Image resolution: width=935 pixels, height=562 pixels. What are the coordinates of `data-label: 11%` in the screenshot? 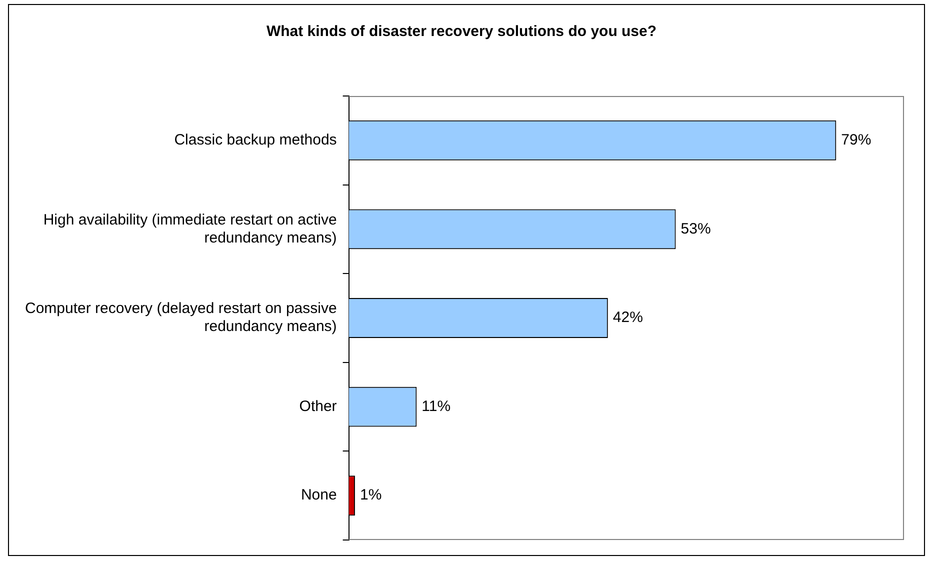 It's located at (436, 406).